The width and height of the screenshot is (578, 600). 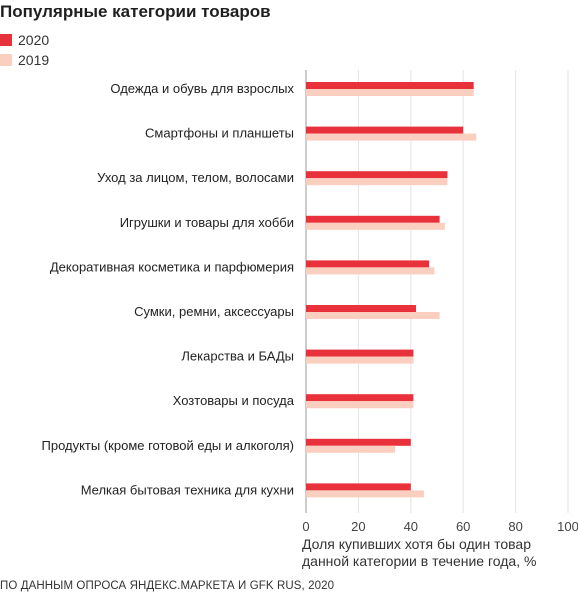 I want to click on category-label: Хозтовары и посуда, so click(x=234, y=400).